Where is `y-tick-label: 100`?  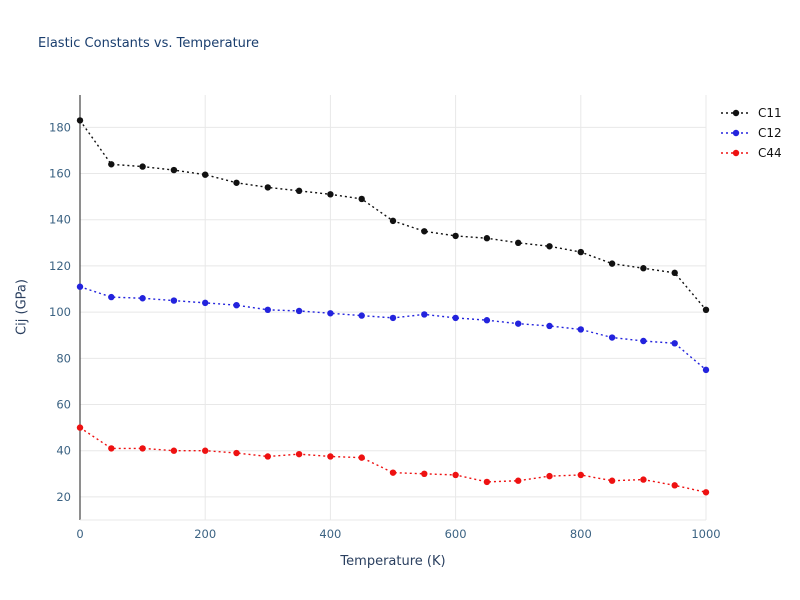
y-tick-label: 100 is located at coordinates (60, 312).